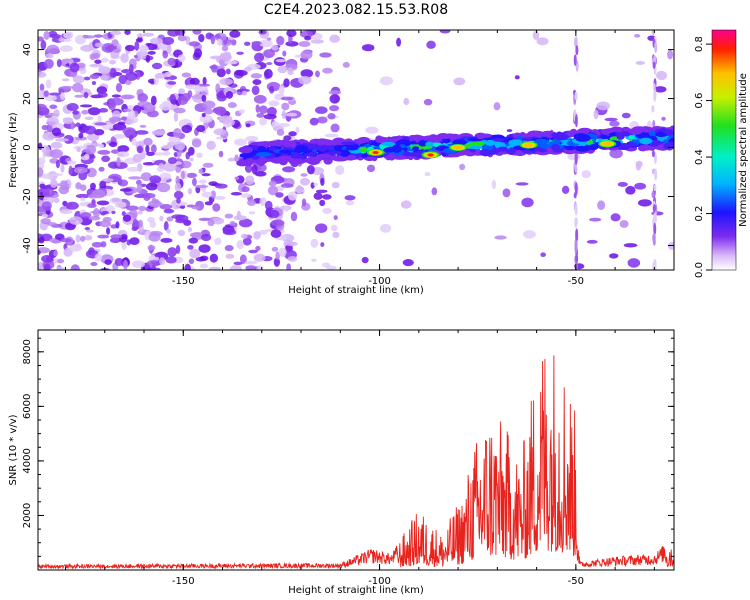 This screenshot has width=750, height=600. Describe the element at coordinates (699, 214) in the screenshot. I see `colorbar-tick-label: 0.2` at that location.